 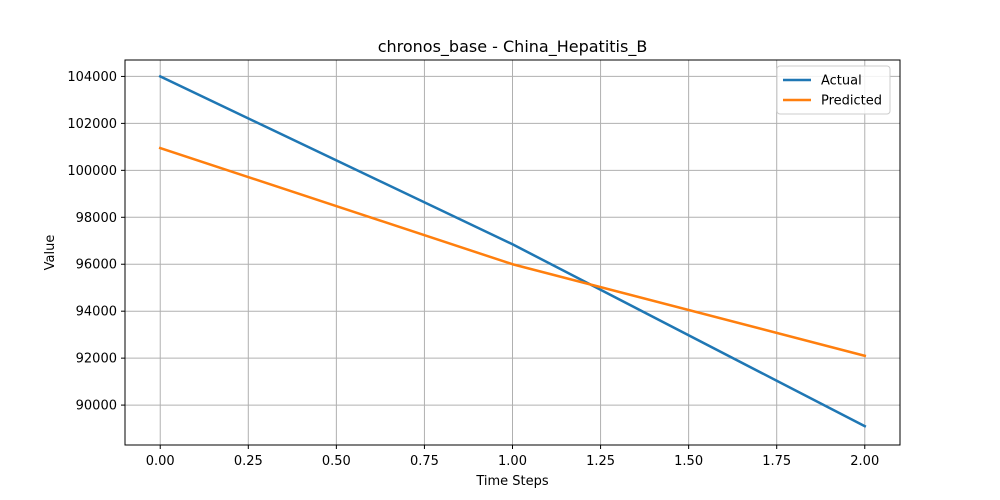 I want to click on x-tick-label: 0.50, so click(x=336, y=461).